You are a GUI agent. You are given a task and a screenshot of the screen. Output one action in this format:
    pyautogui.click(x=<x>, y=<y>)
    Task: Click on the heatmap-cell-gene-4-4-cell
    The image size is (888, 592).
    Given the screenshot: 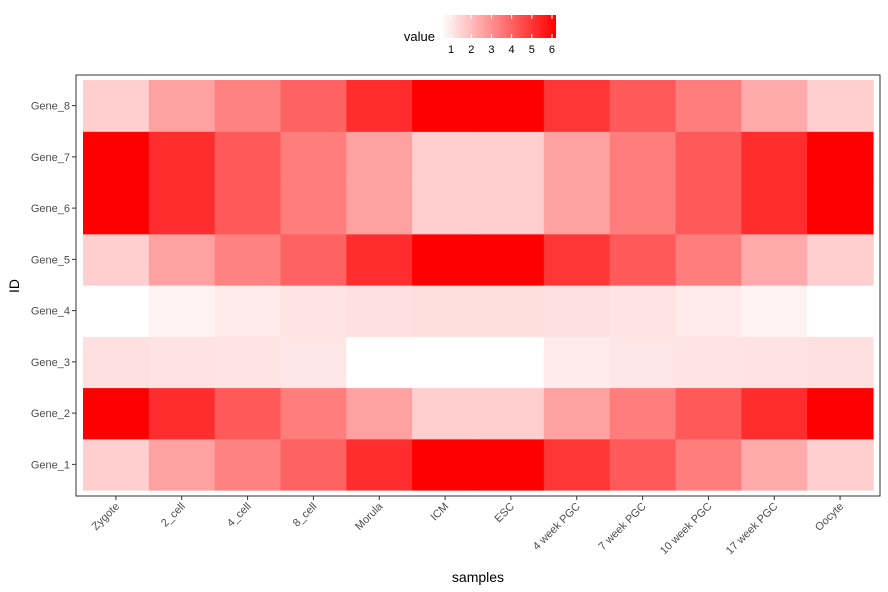 What is the action you would take?
    pyautogui.click(x=248, y=311)
    